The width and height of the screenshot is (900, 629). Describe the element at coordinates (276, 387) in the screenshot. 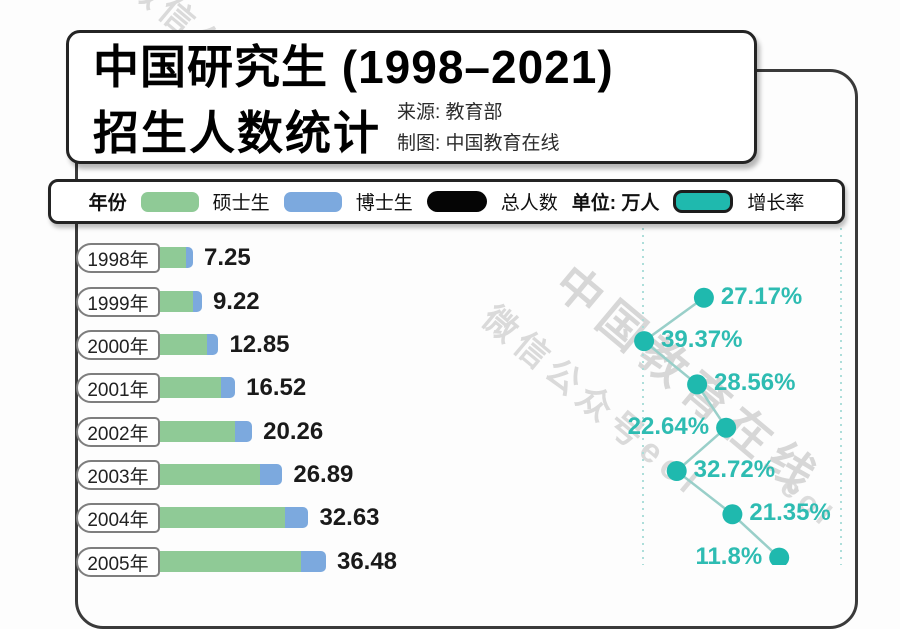

I see `total-value: 16.52` at that location.